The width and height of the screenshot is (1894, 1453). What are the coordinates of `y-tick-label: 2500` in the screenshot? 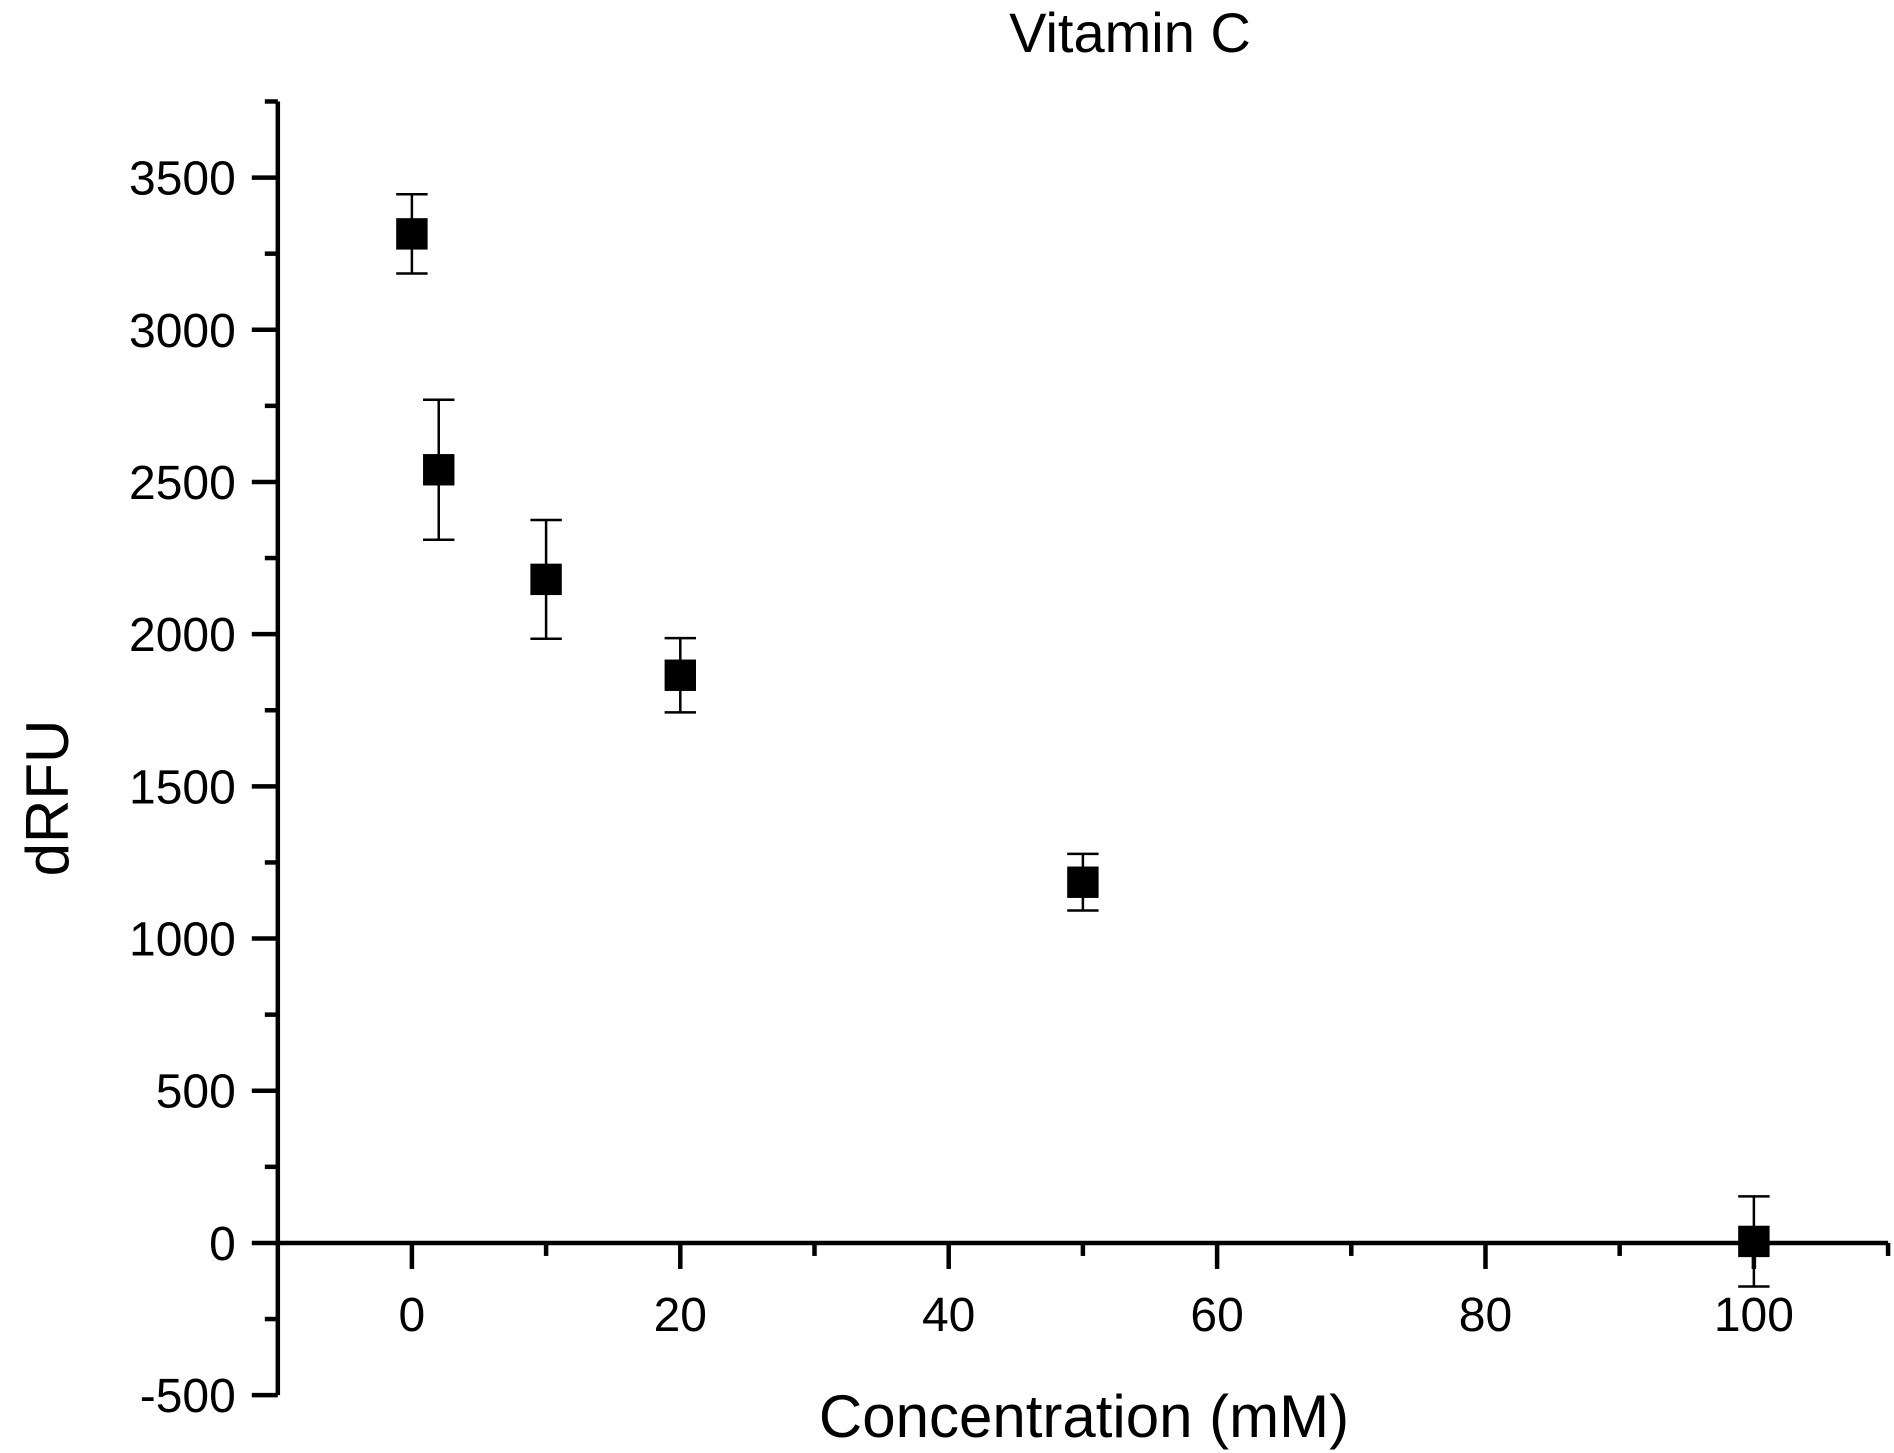 It's located at (182, 483).